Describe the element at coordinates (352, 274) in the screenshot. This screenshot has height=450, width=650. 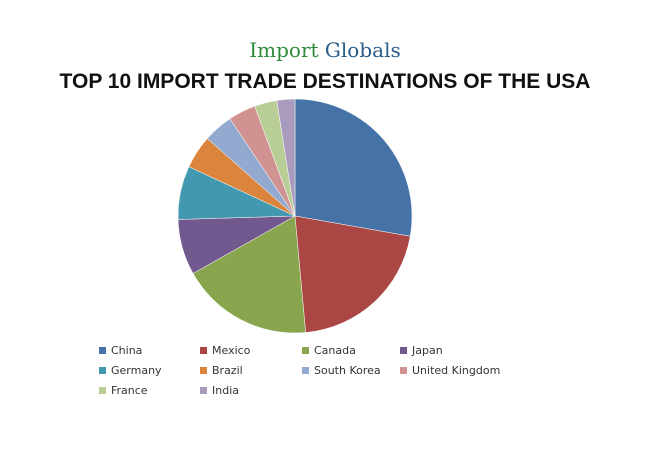
I see `pie-slice-mexico` at that location.